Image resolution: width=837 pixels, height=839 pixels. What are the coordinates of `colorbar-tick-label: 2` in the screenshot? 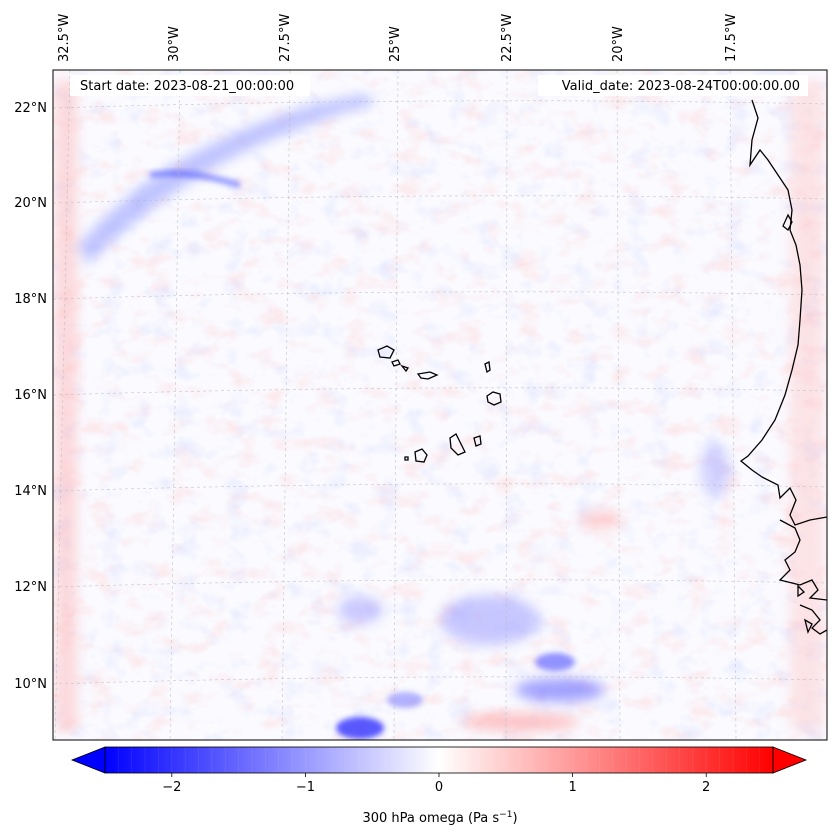 It's located at (706, 787).